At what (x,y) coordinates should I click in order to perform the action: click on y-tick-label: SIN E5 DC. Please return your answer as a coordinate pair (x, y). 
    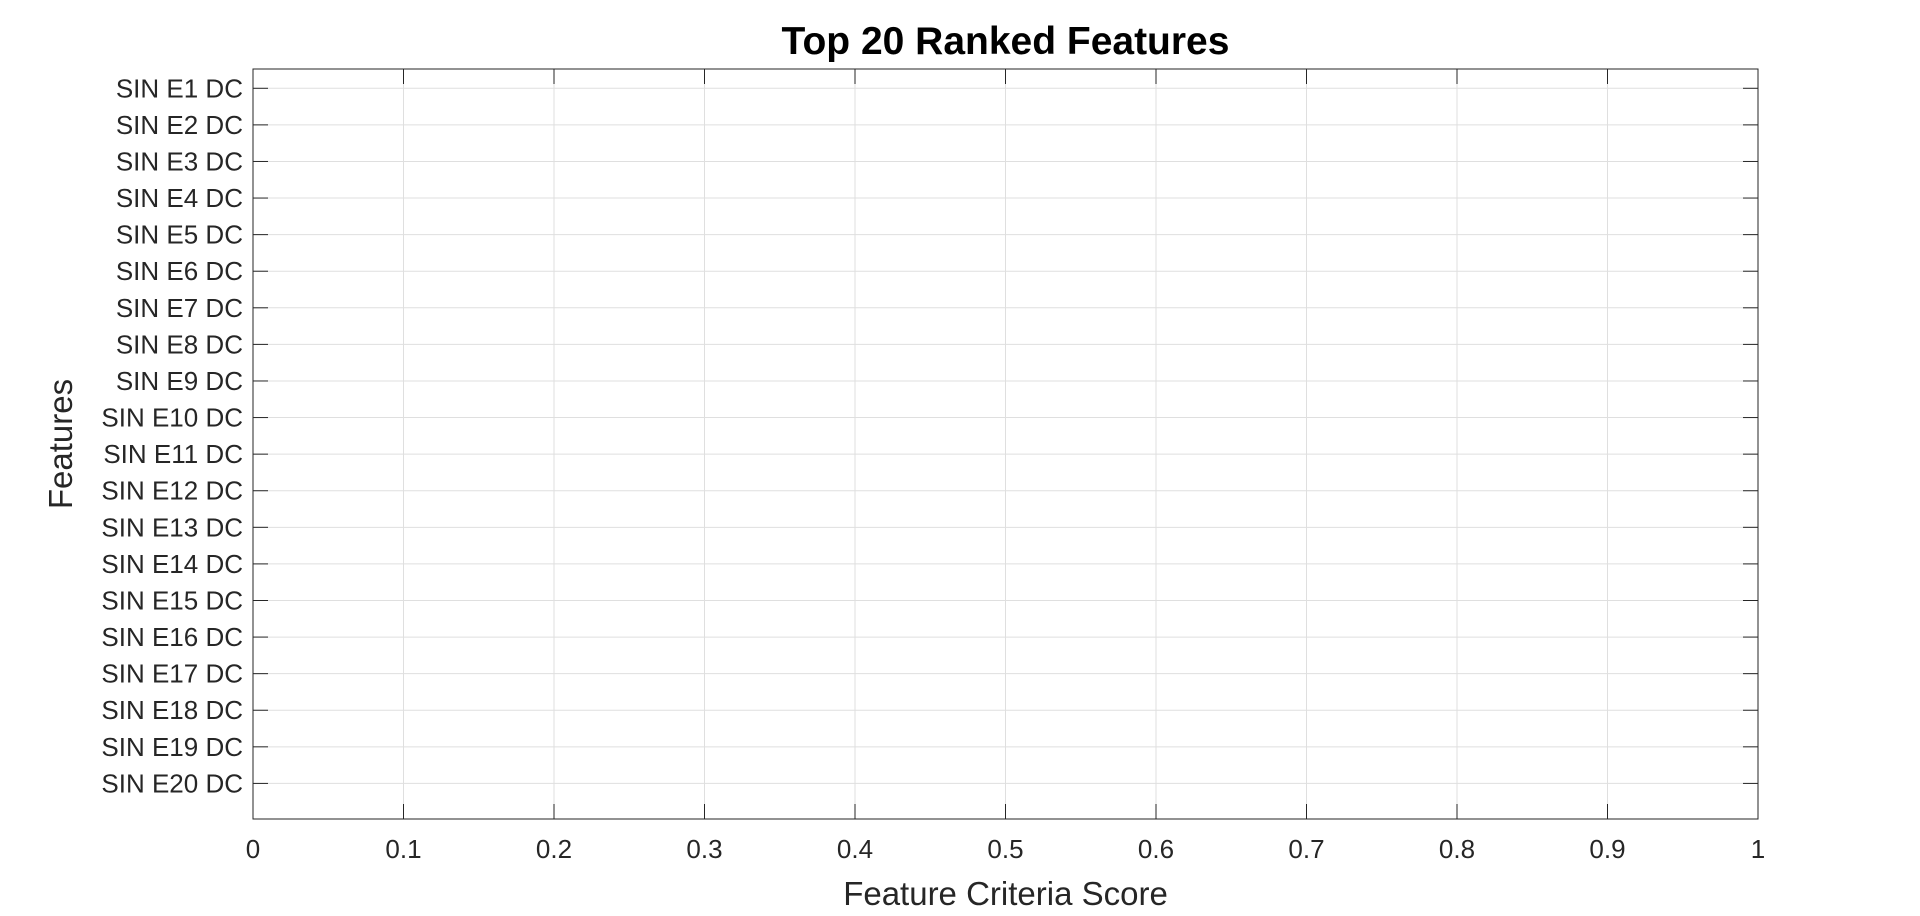
    Looking at the image, I should click on (179, 235).